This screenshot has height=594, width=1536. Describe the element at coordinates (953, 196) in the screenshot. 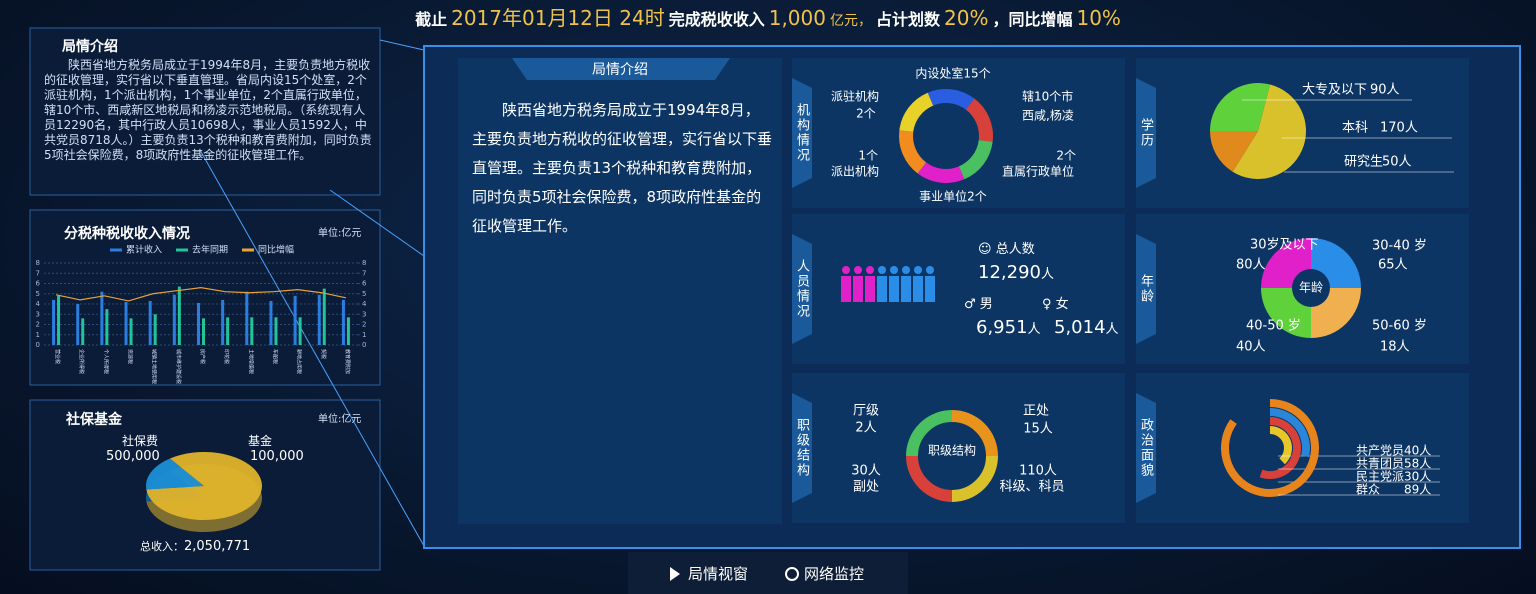

I see `label: 事业单位2个` at that location.